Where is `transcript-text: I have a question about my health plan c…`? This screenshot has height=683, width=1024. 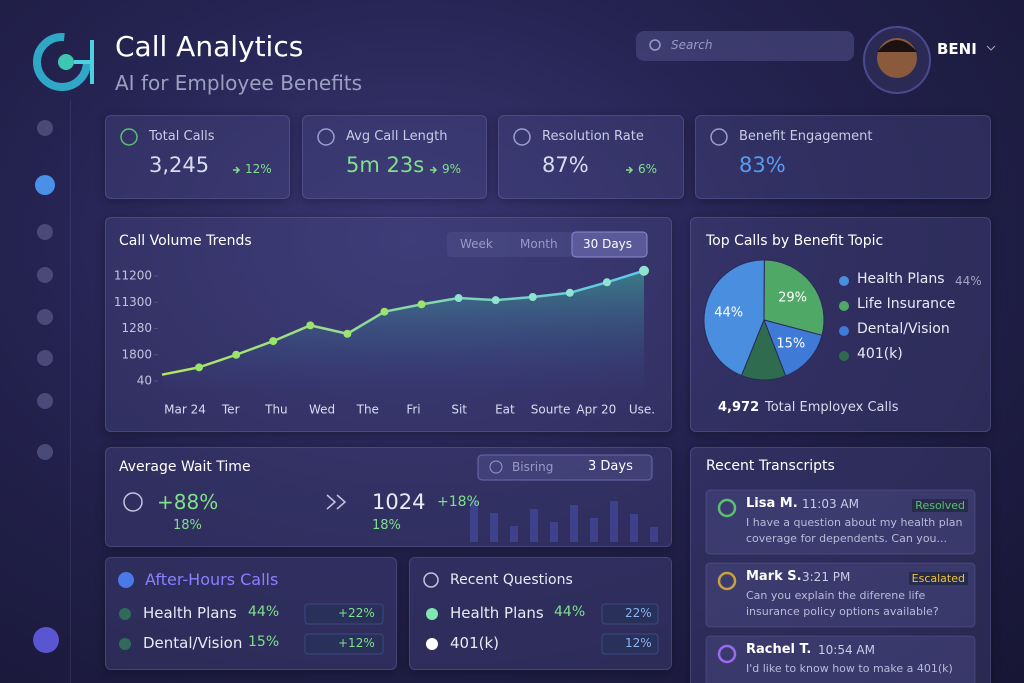 transcript-text: I have a question about my health plan c… is located at coordinates (854, 530).